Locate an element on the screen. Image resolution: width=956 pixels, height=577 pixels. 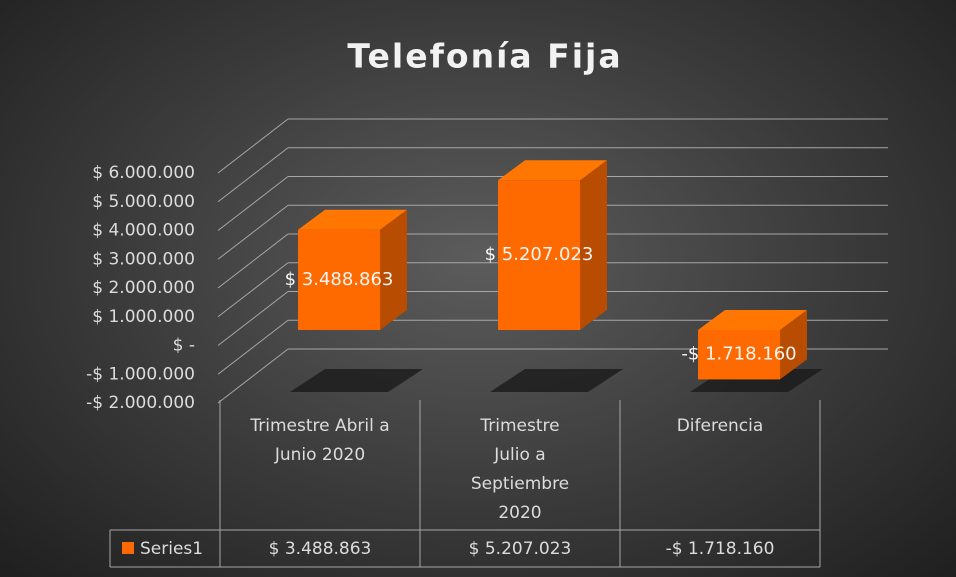
data-label: $ 5.207.023 is located at coordinates (539, 254).